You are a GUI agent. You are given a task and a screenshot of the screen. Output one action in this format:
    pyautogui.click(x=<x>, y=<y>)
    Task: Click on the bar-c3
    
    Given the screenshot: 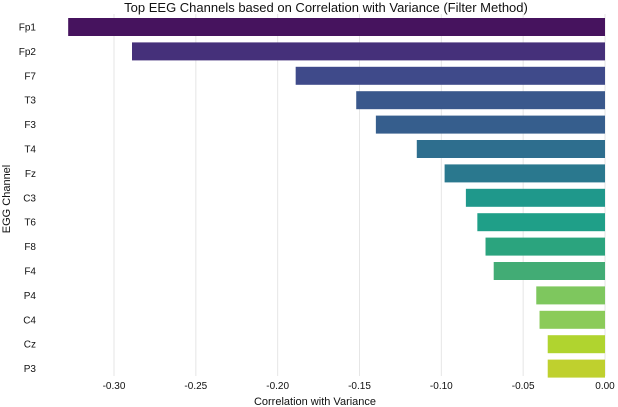 What is the action you would take?
    pyautogui.click(x=535, y=197)
    